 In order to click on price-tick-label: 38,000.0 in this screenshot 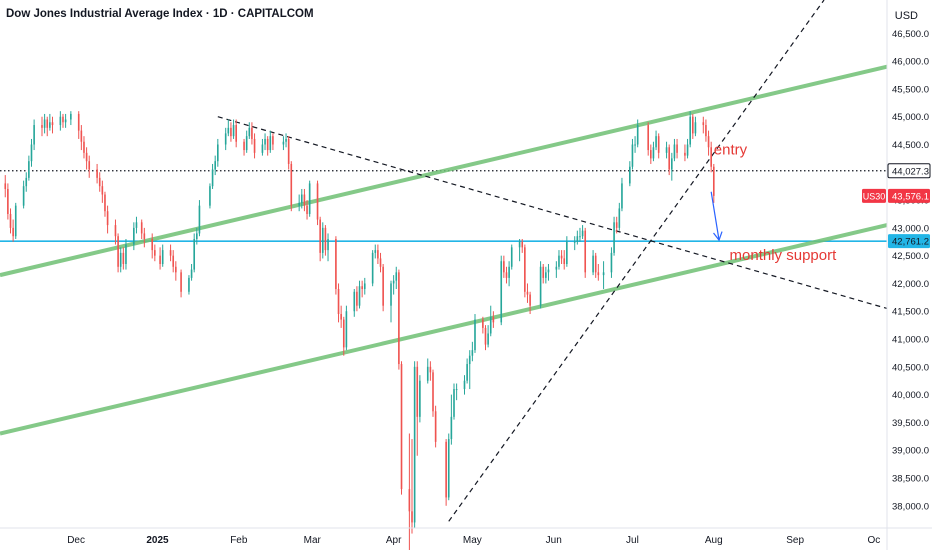, I will do `click(910, 506)`.